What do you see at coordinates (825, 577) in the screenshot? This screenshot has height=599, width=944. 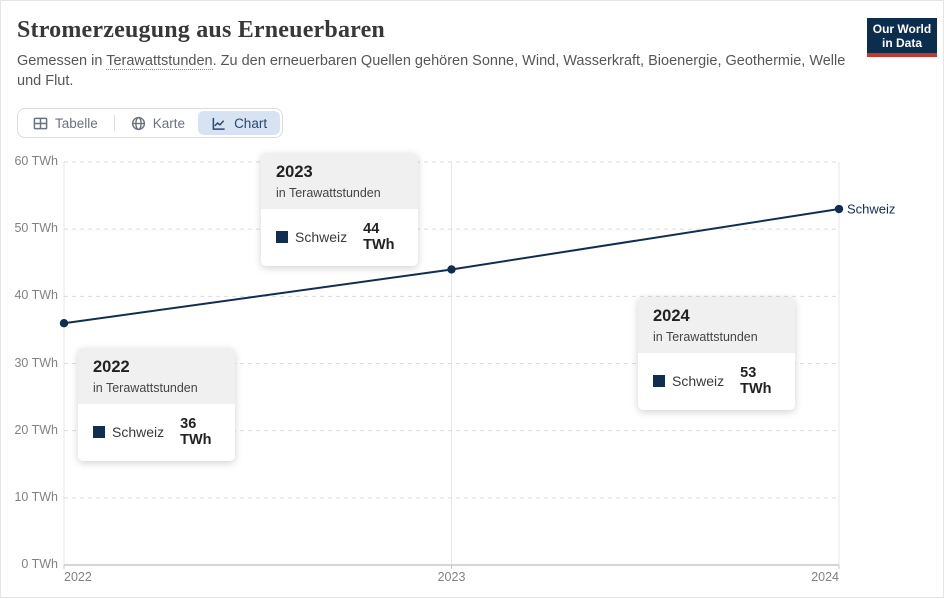 I see `x-axis-tick-label: 2024` at bounding box center [825, 577].